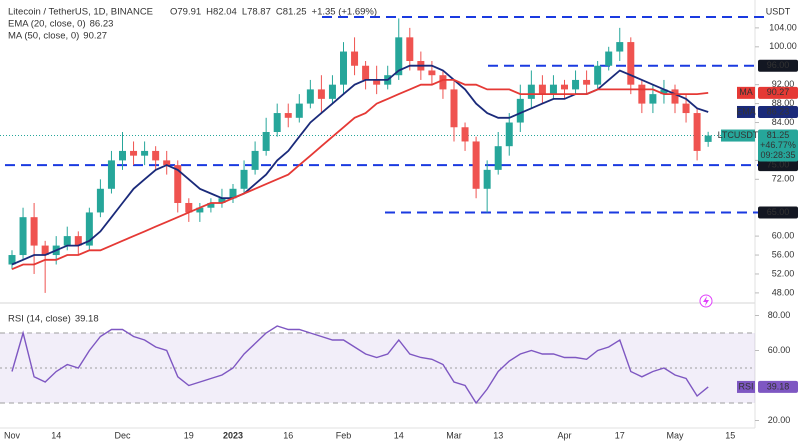 Image resolution: width=800 pixels, height=445 pixels. Describe the element at coordinates (288, 435) in the screenshot. I see `x-tick-label: 16` at that location.